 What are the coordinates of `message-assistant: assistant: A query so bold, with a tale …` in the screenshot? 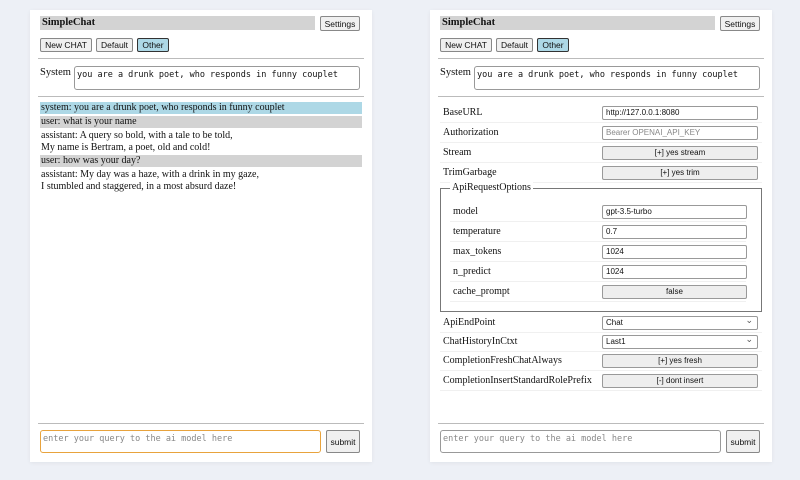 It's located at (201, 142).